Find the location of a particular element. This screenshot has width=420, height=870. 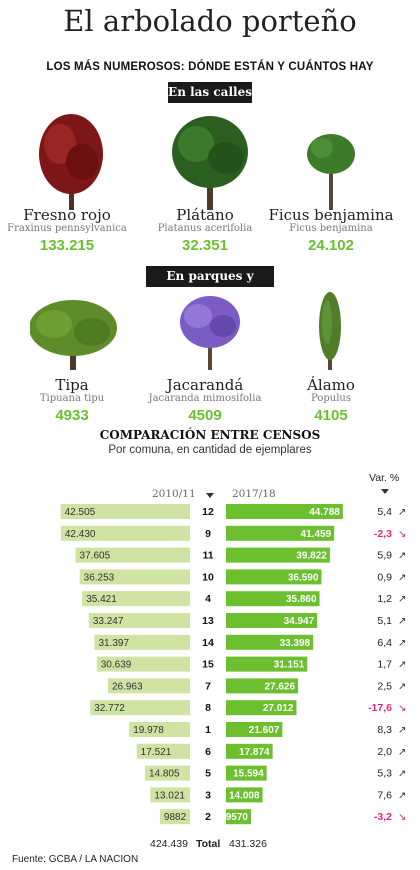

value-2017-comuna-5: 15.594 is located at coordinates (248, 774).